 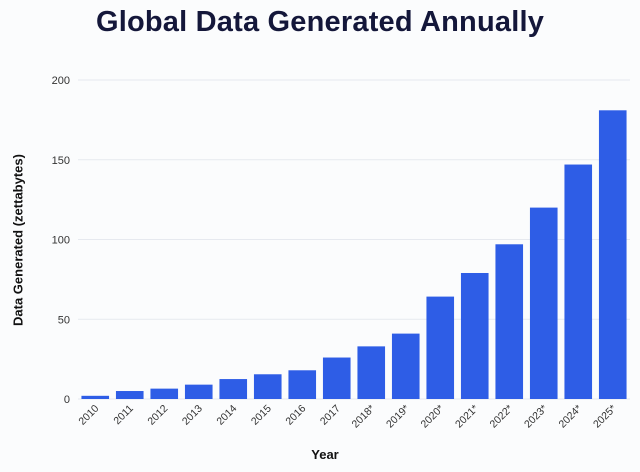 I want to click on x-tick-label: 2020*, so click(x=432, y=417).